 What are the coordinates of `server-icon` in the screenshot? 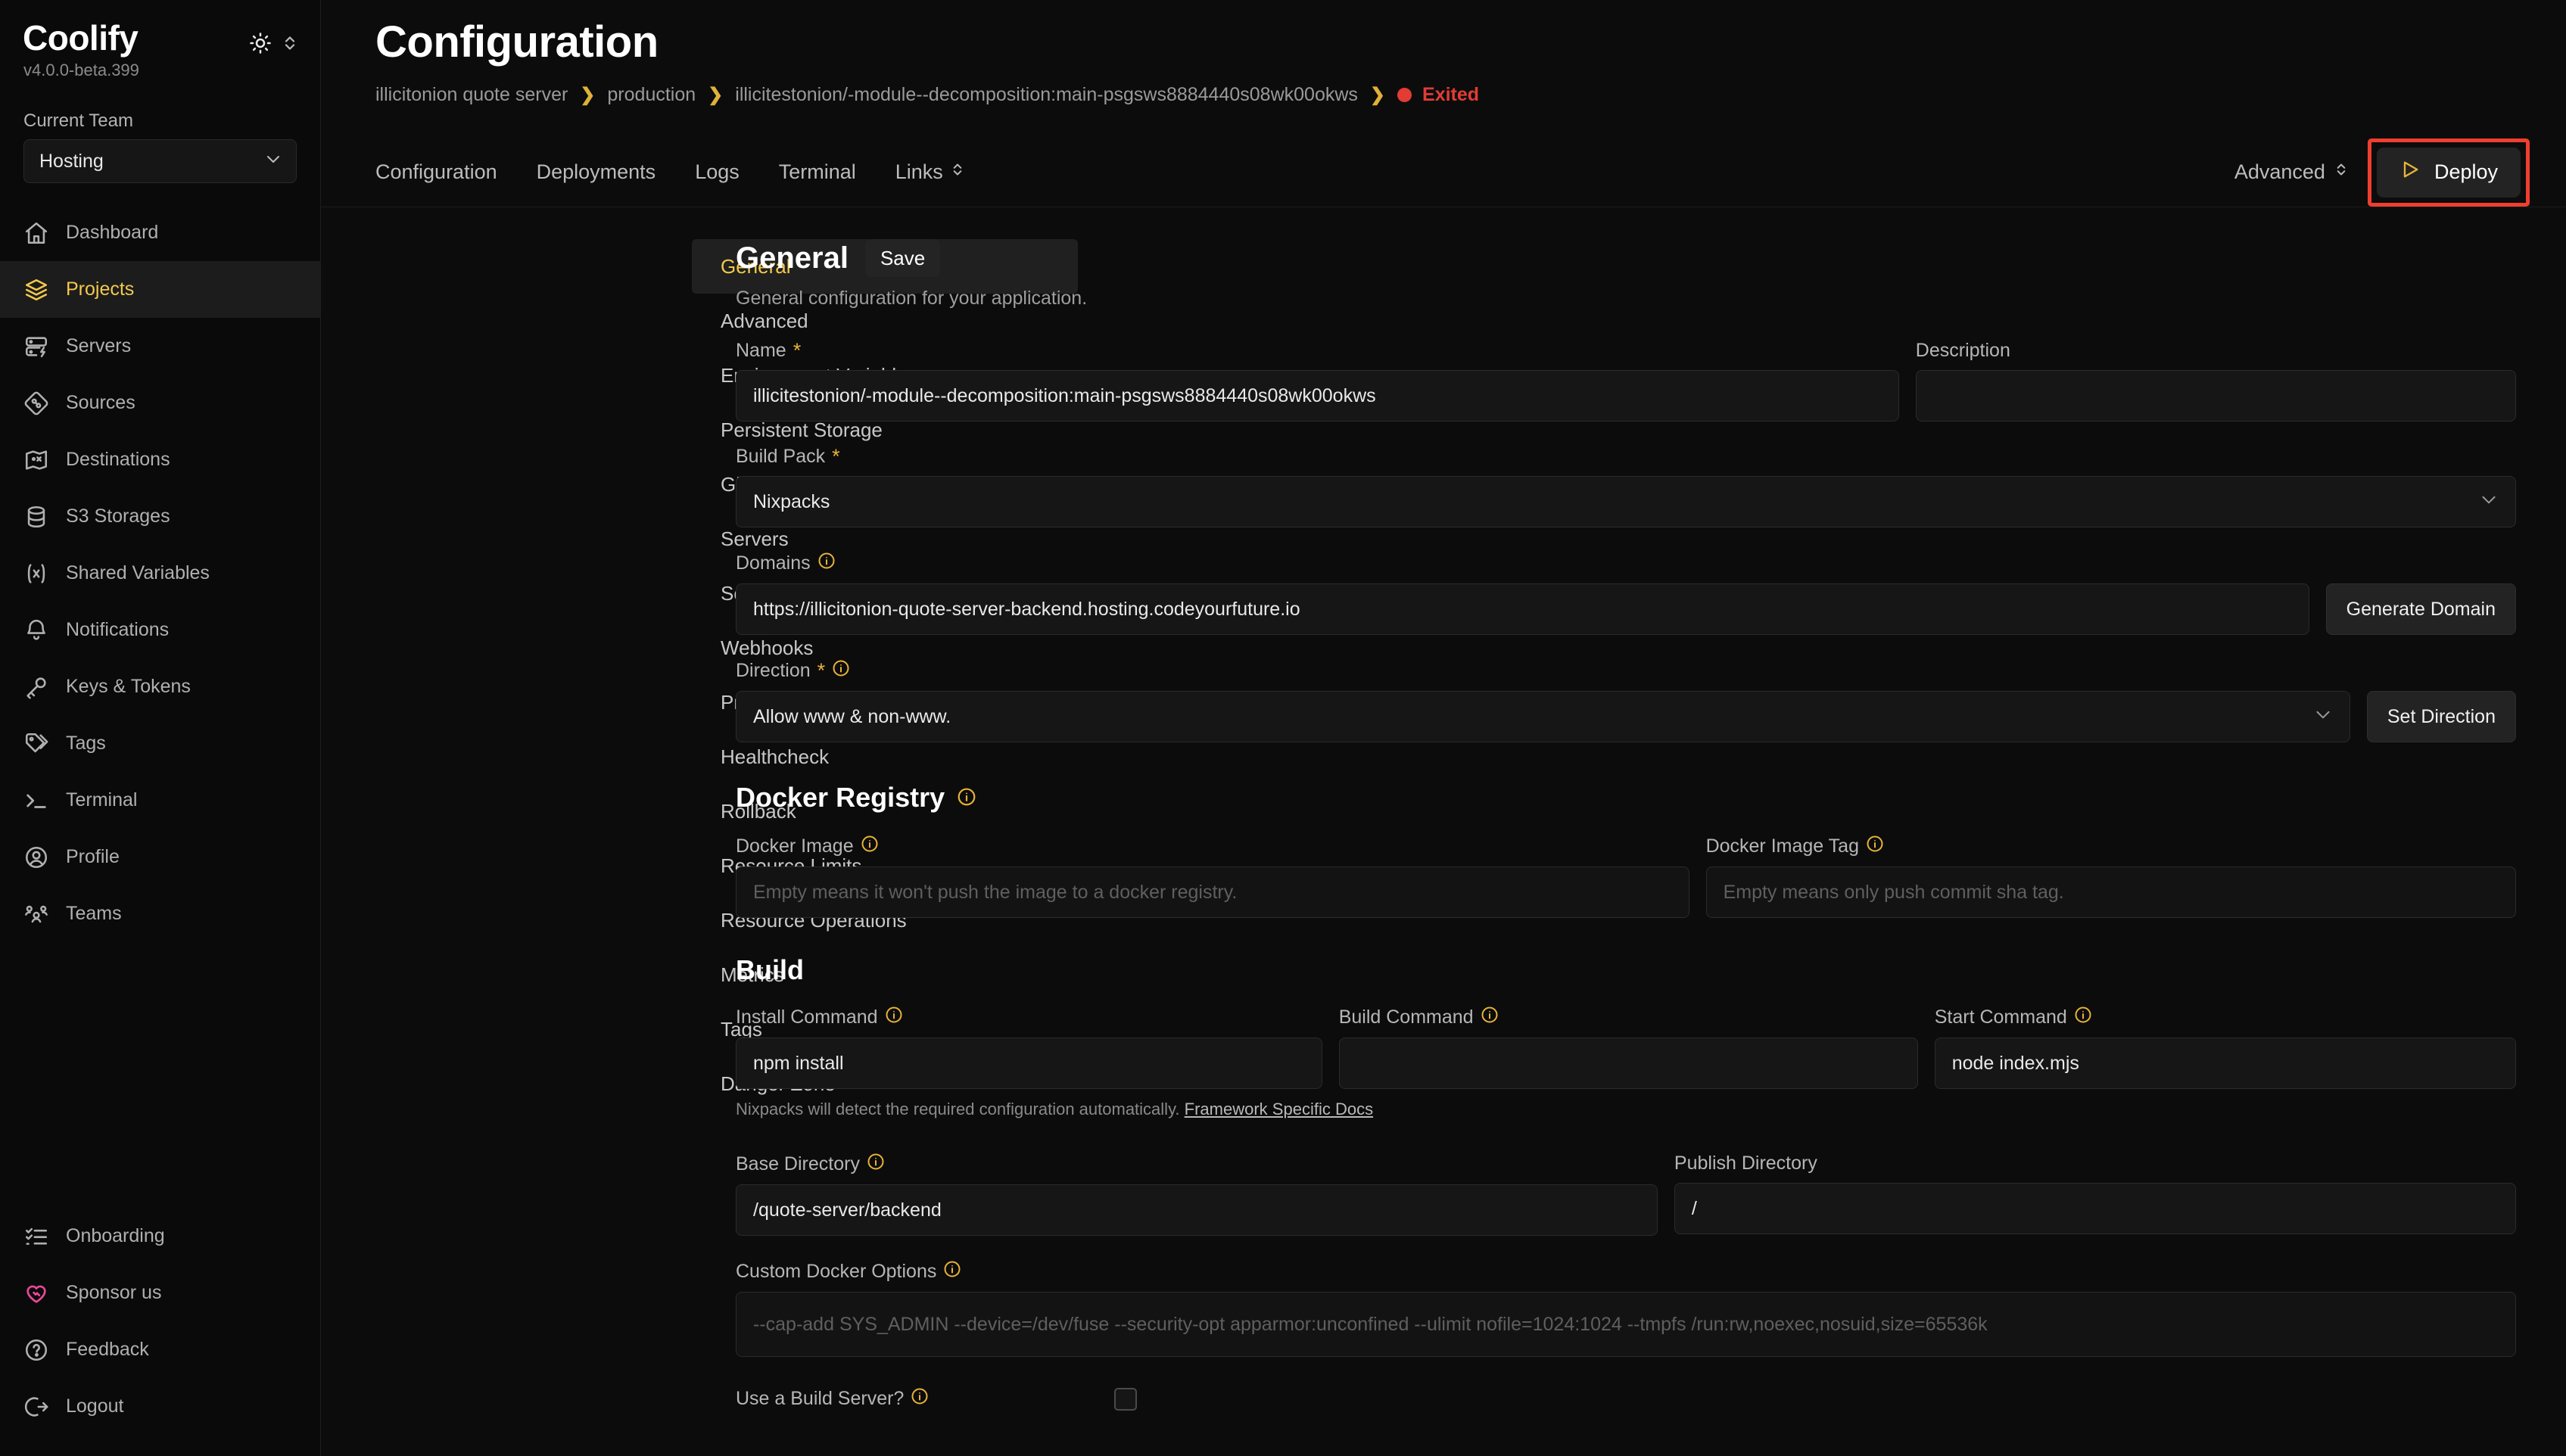 It's located at (36, 346).